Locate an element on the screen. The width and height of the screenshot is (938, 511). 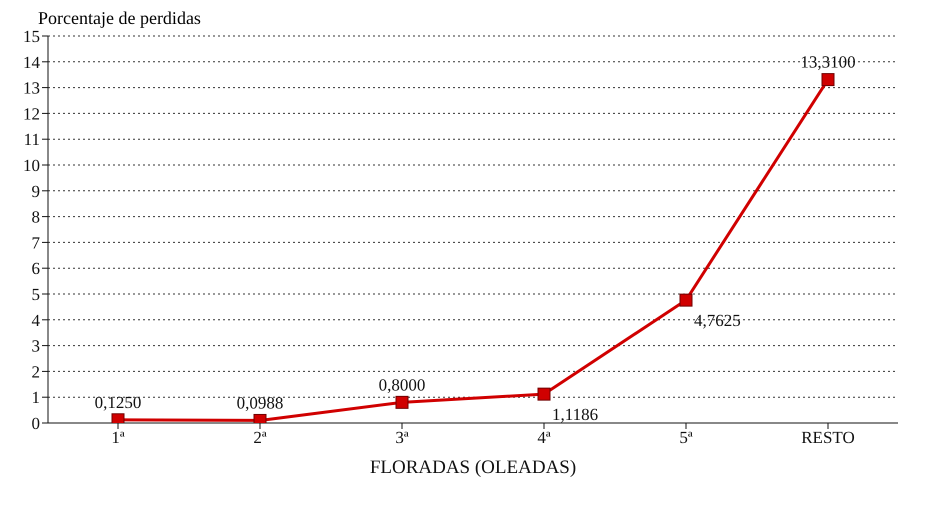
data-label: 0,0988 is located at coordinates (260, 402).